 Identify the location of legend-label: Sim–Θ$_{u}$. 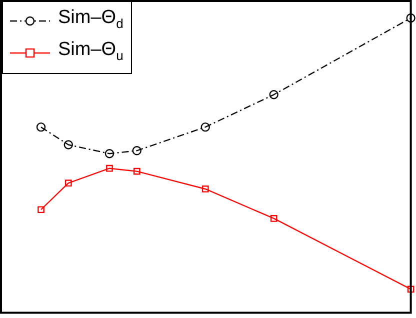
(91, 51).